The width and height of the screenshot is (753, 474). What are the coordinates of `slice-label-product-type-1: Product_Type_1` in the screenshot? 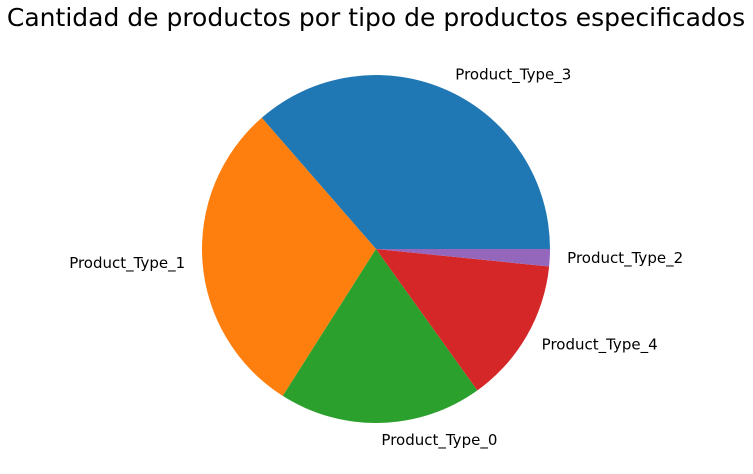 It's located at (127, 263).